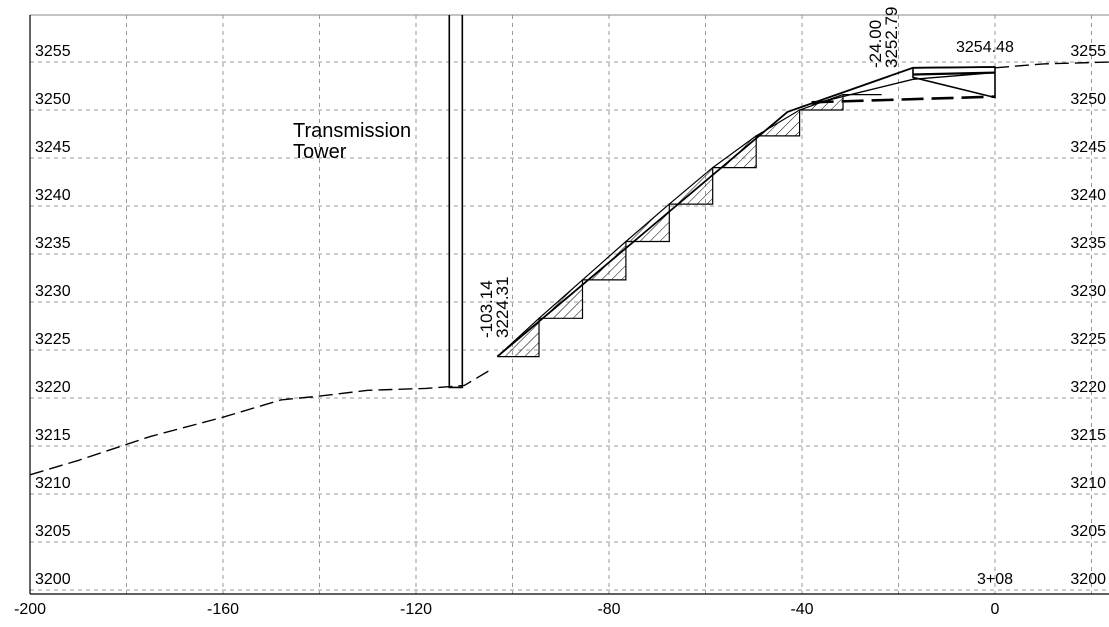 The image size is (1109, 627). I want to click on x-tick-label: -80, so click(608, 609).